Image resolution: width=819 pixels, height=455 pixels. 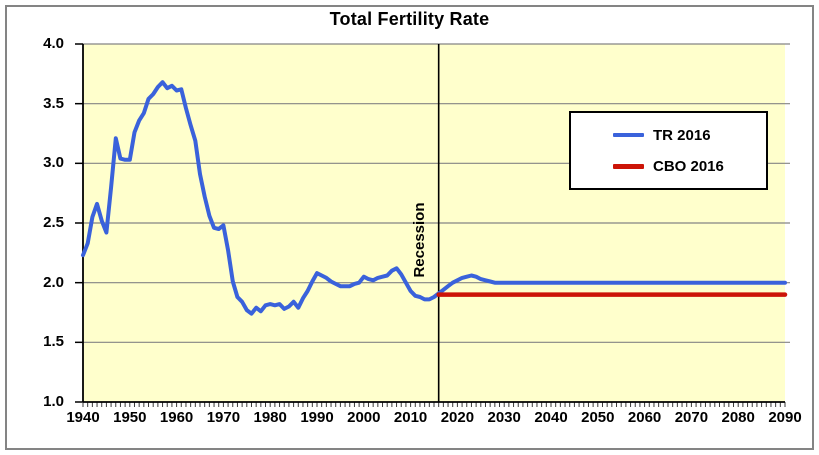 I want to click on x-tick-label: 1990, so click(x=317, y=417).